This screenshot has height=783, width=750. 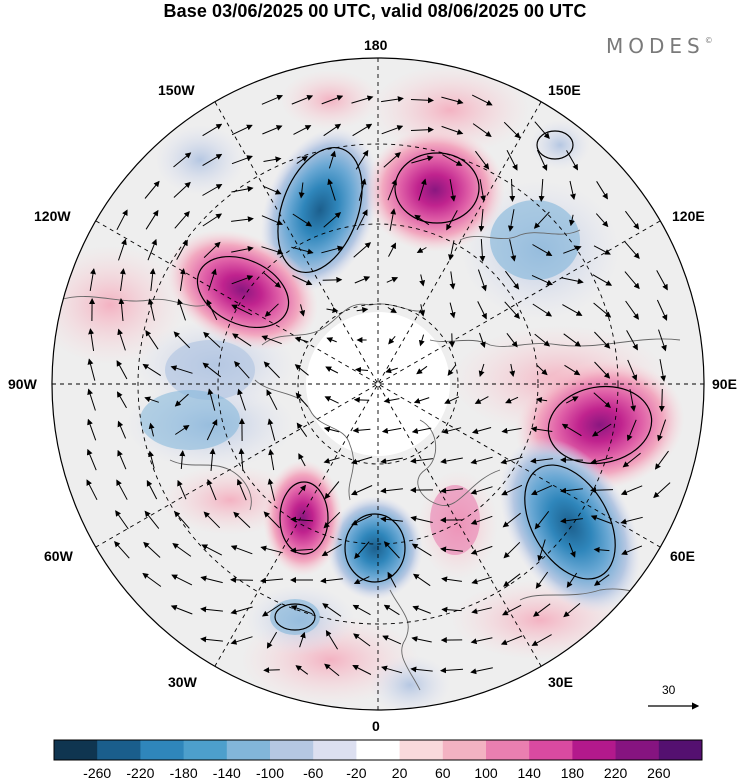 What do you see at coordinates (659, 46) in the screenshot?
I see `modes-logo: MODES©` at bounding box center [659, 46].